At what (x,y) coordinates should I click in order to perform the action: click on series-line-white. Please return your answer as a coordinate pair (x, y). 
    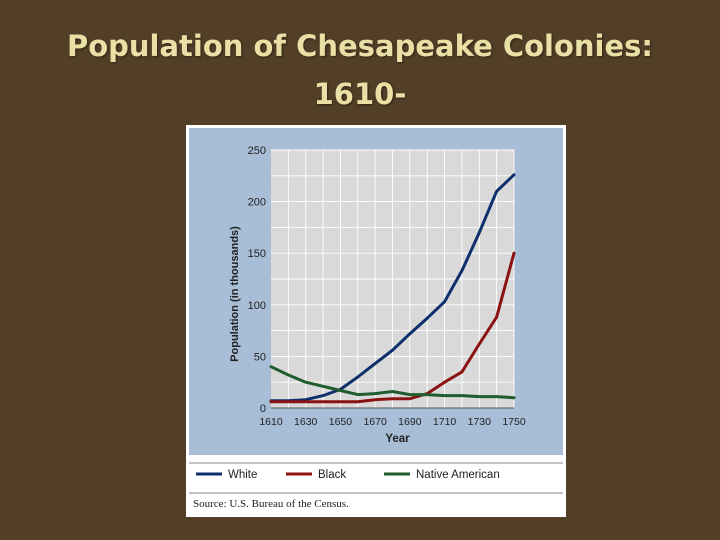
    Looking at the image, I should click on (392, 288).